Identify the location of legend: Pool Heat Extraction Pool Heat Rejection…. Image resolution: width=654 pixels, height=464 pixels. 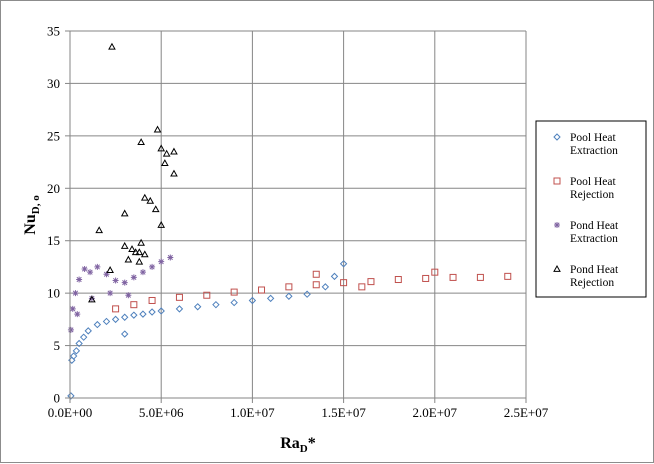
(591, 209).